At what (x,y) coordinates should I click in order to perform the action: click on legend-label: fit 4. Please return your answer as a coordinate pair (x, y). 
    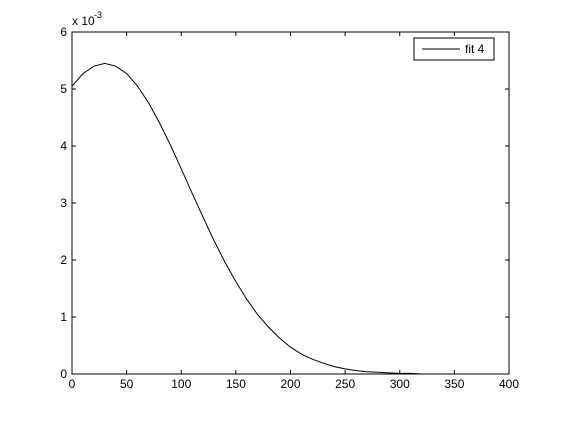
    Looking at the image, I should click on (475, 49).